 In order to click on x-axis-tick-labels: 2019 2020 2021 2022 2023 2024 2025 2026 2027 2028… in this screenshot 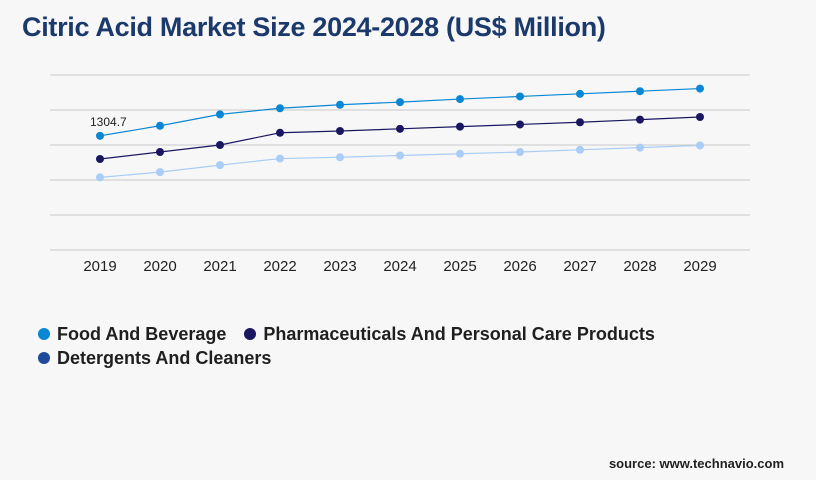, I will do `click(399, 266)`.